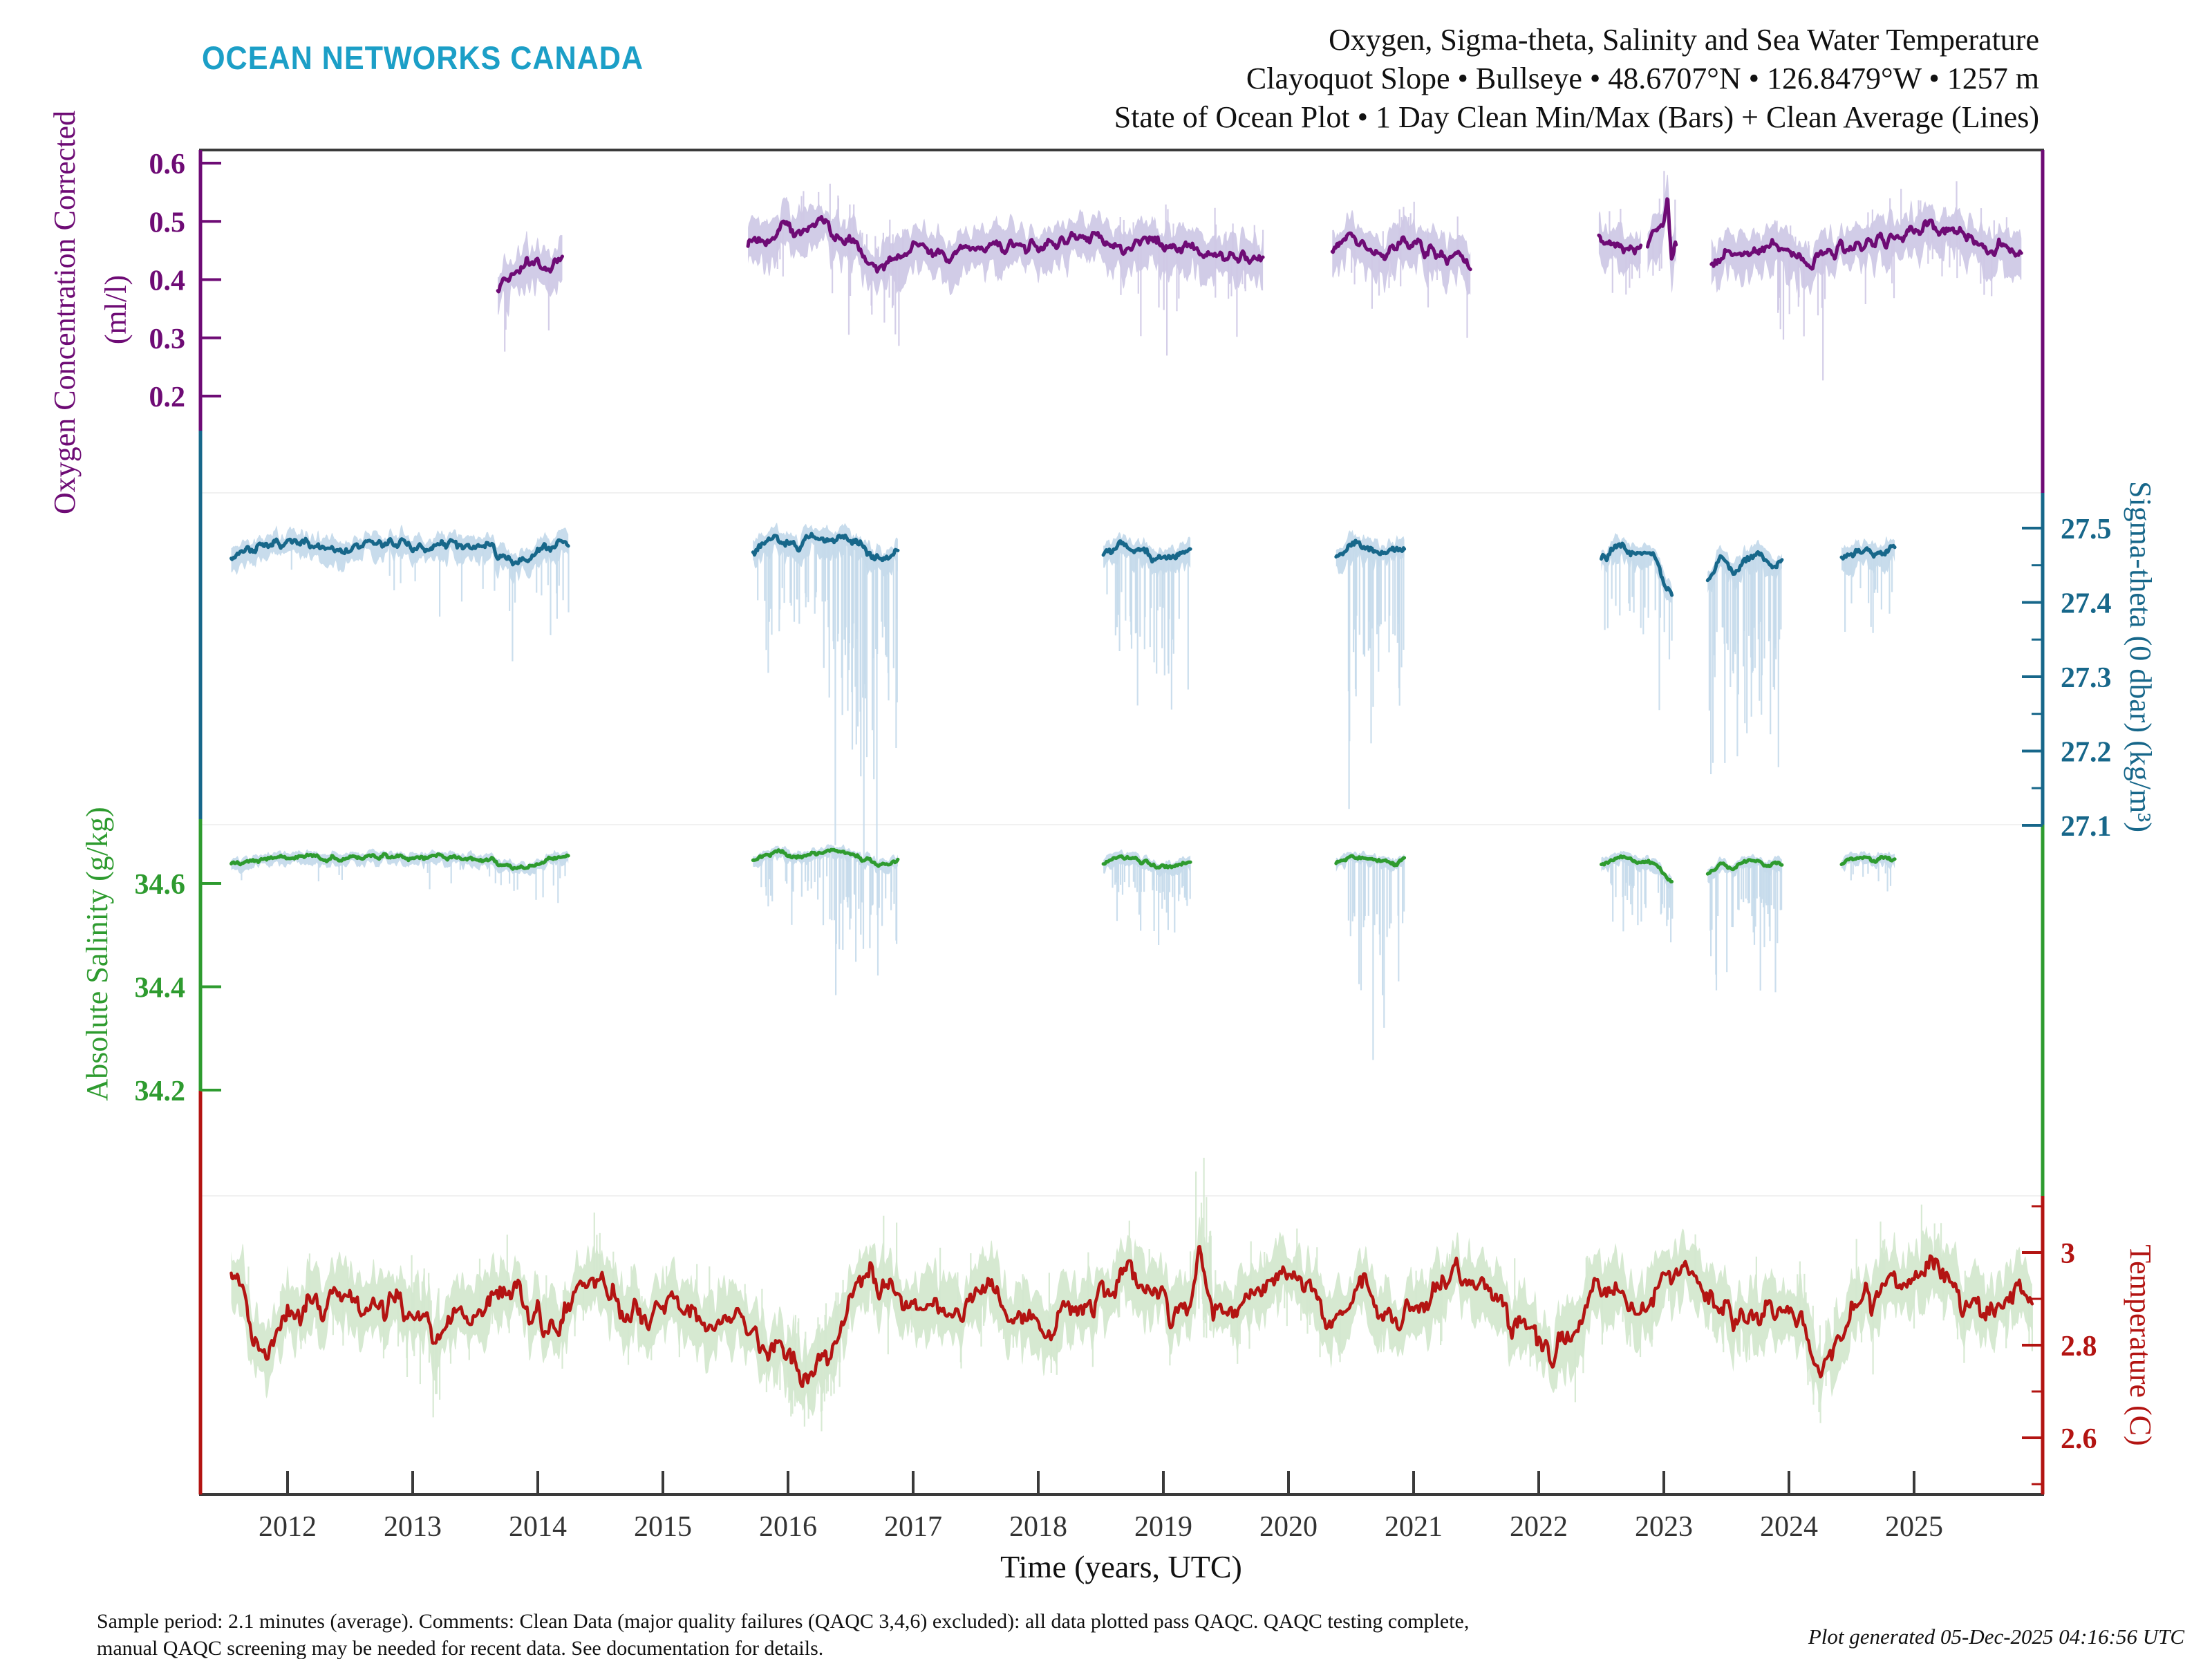  I want to click on tick-label: 34.2, so click(160, 1091).